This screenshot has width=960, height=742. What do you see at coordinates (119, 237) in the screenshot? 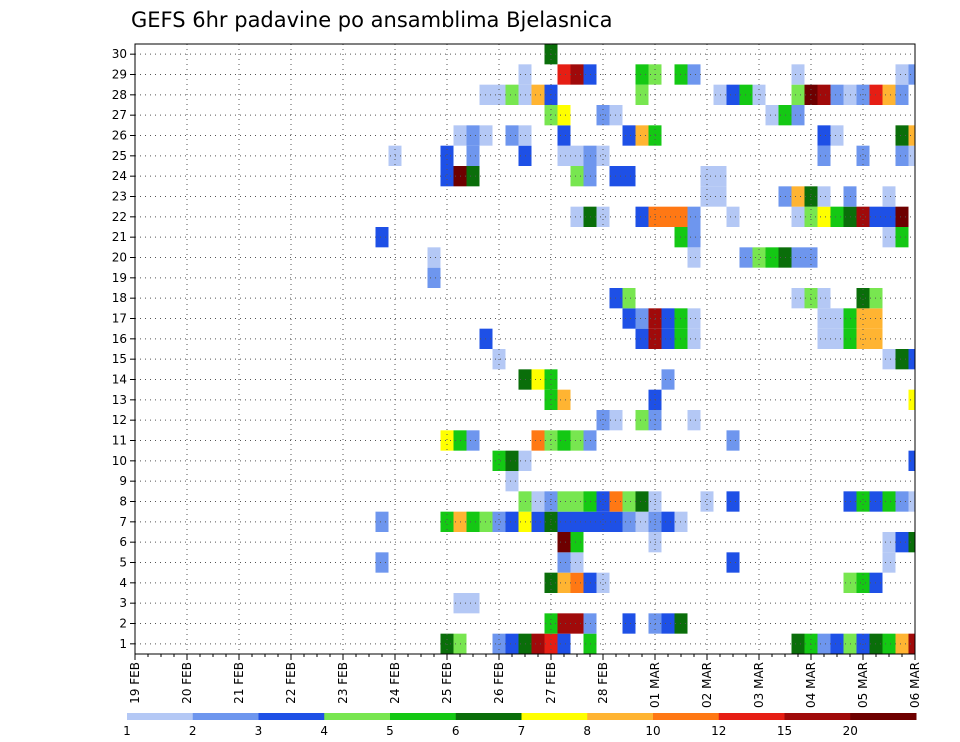
I see `y-tick-label: 21` at bounding box center [119, 237].